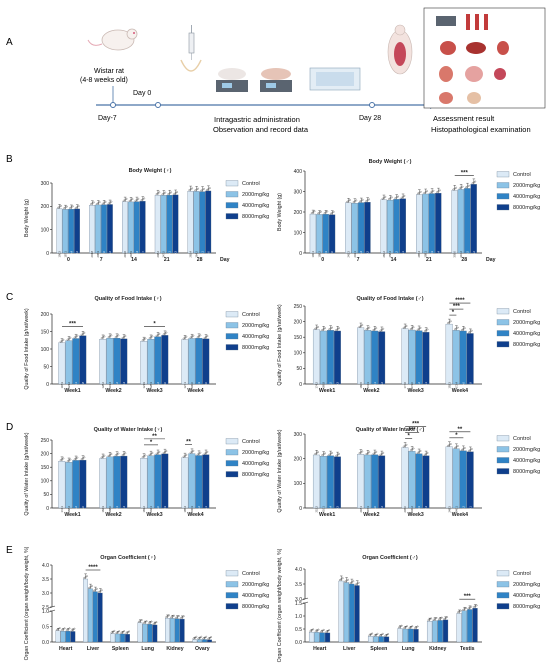  Describe the element at coordinates (412, 384) in the screenshot. I see `bar-value-label: 173.0` at that location.